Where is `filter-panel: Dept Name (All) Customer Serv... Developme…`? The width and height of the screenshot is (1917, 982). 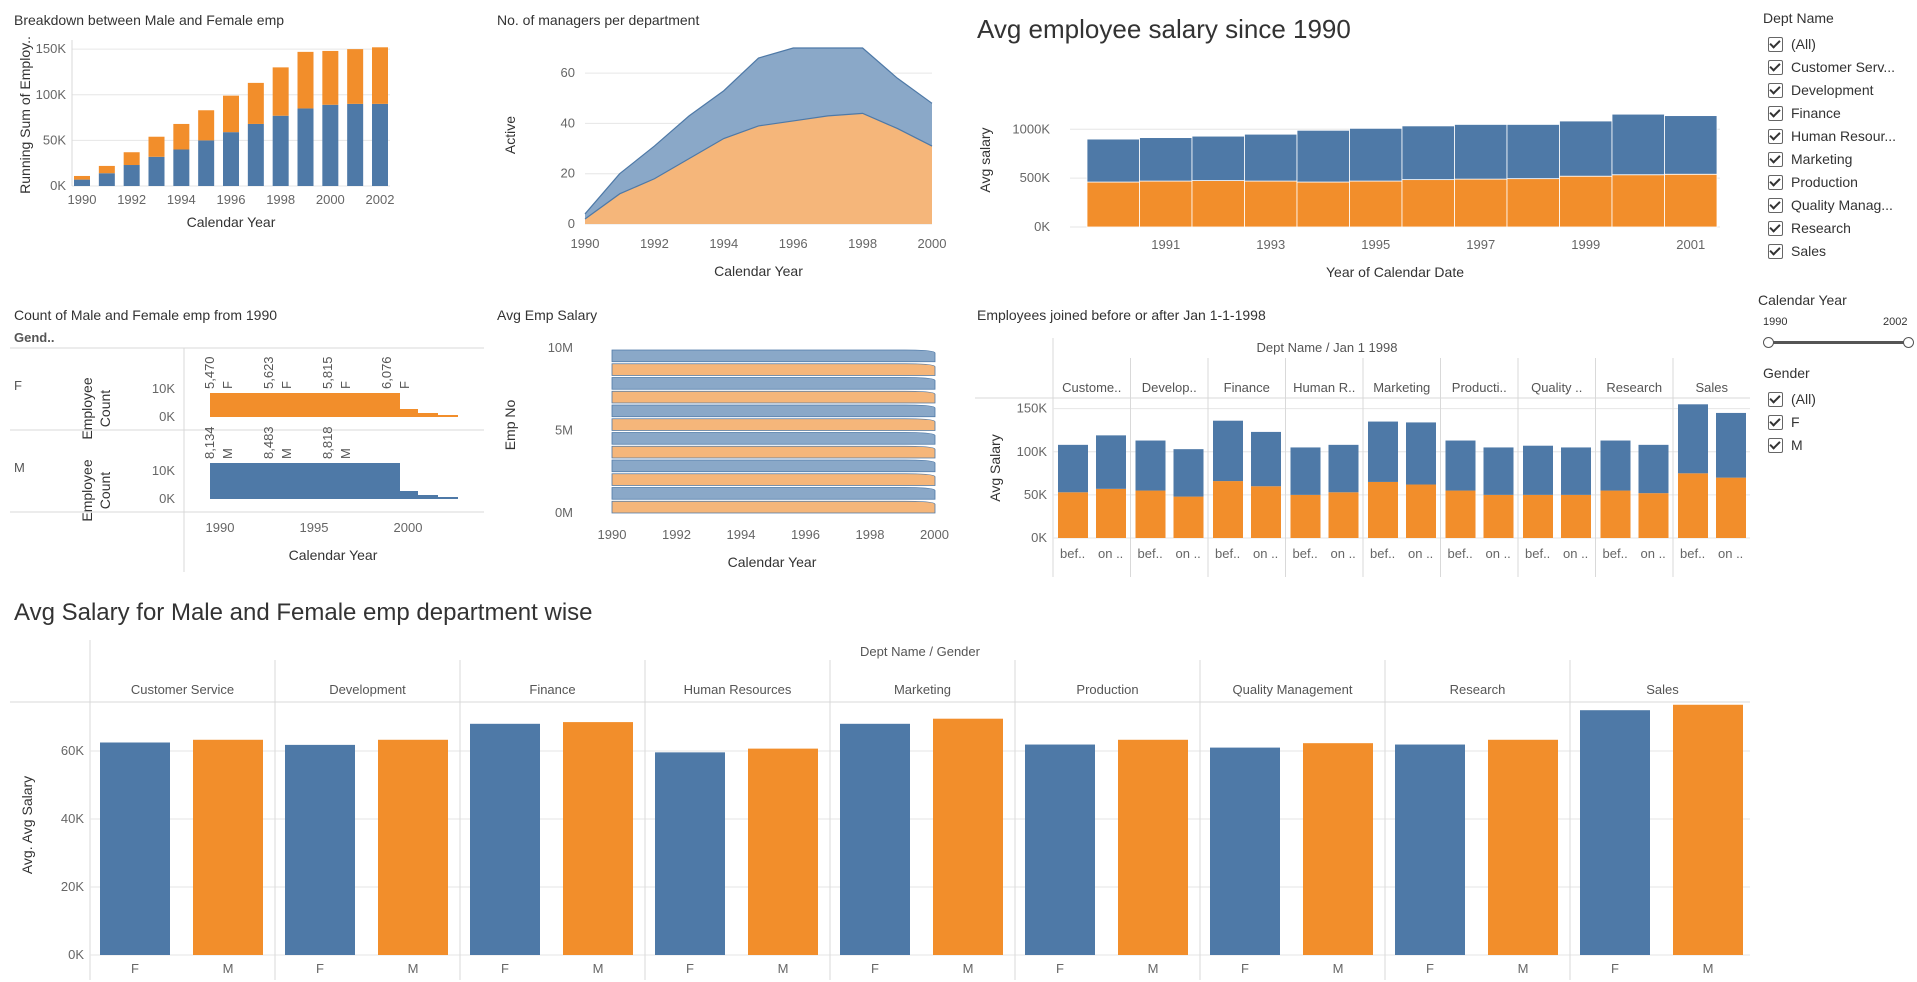
filter-panel: Dept Name (All) Customer Serv... Developme… is located at coordinates (1837, 491).